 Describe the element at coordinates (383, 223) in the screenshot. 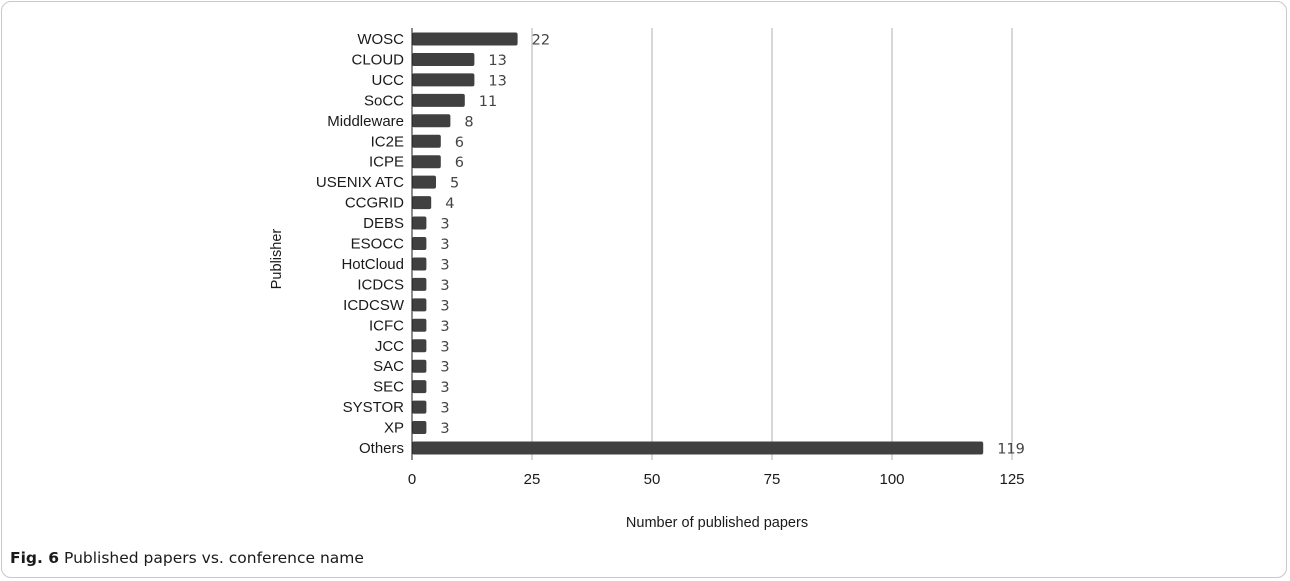

I see `category-label: DEBS` at that location.